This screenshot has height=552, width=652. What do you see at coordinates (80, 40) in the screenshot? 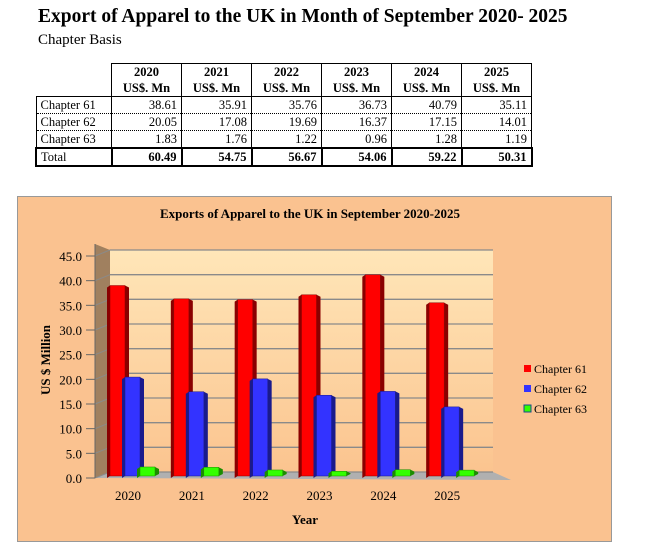
I see `page-subtitle: Chapter Basis` at bounding box center [80, 40].